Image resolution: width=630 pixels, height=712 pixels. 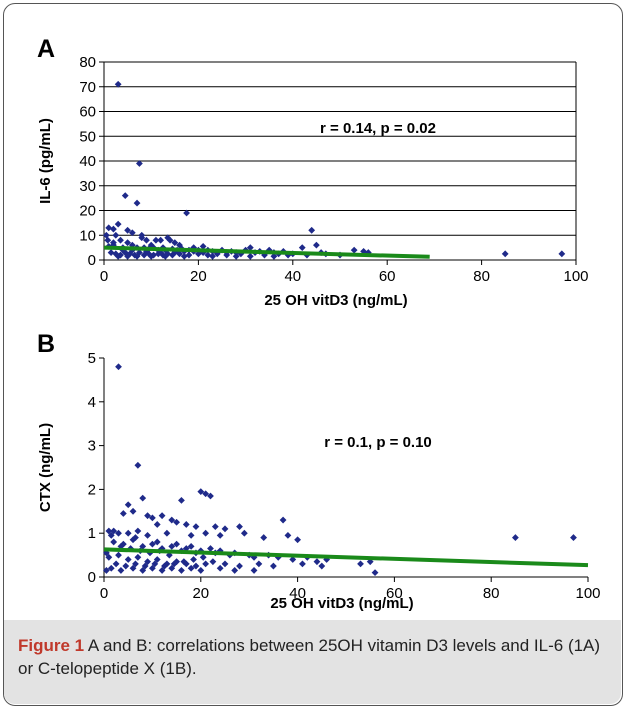 I want to click on panel-b-y-tick-label: 4, so click(x=92, y=402).